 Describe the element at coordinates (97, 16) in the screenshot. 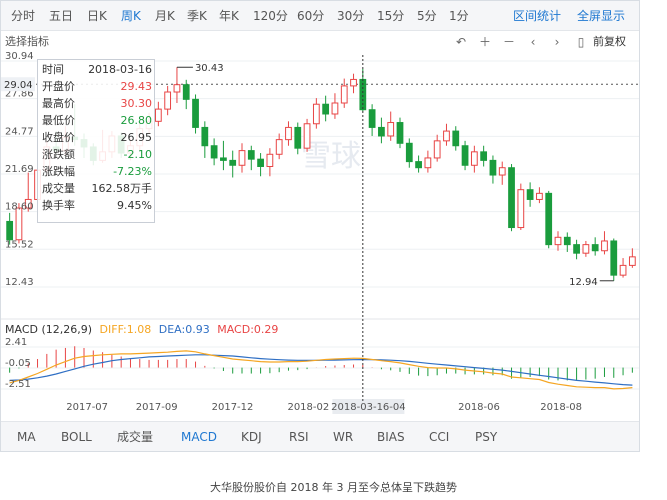

I see `tab-period-2: 日K` at that location.